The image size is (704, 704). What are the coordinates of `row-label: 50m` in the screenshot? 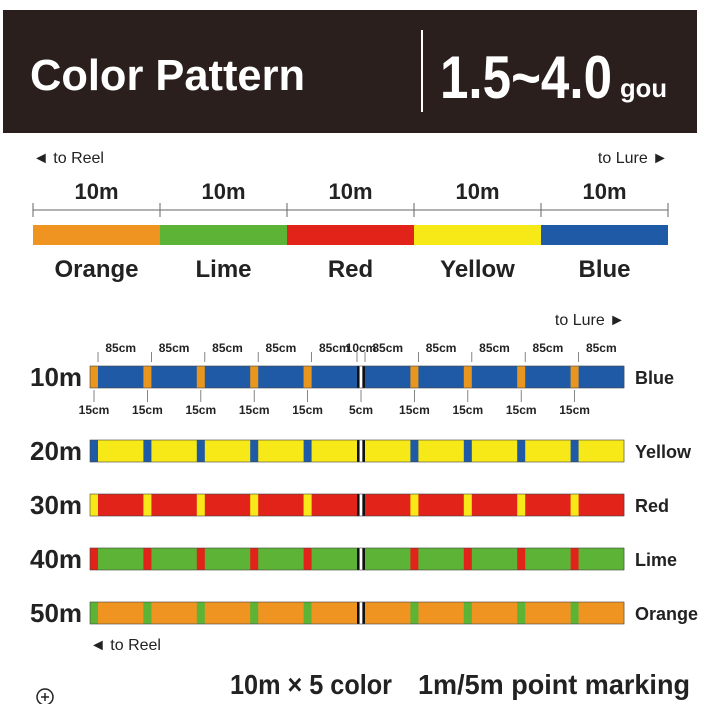 It's located at (56, 613).